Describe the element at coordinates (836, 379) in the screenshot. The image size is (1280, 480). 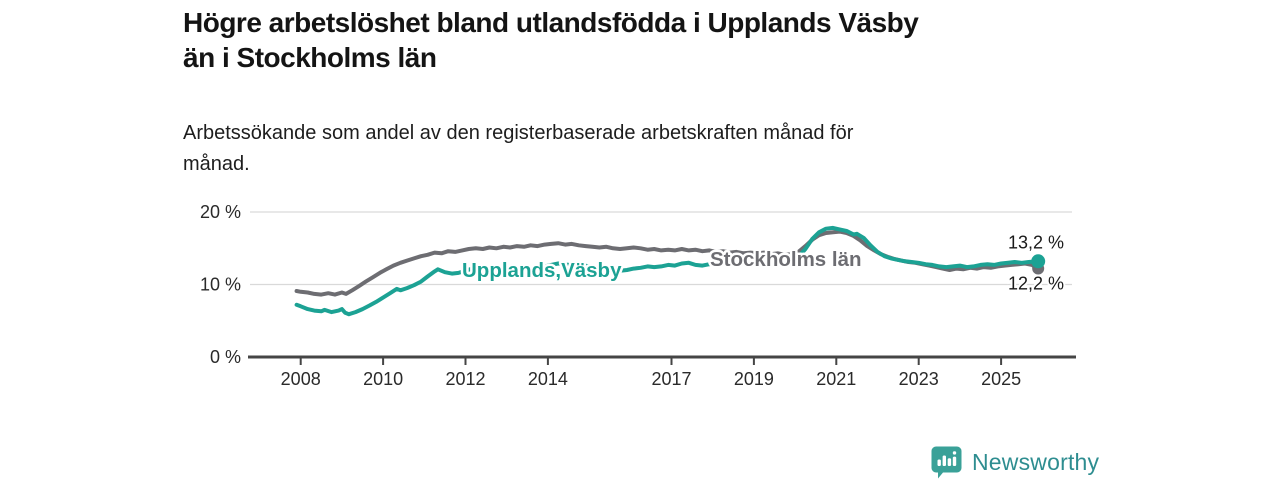
I see `x-tick-label: 2021` at that location.